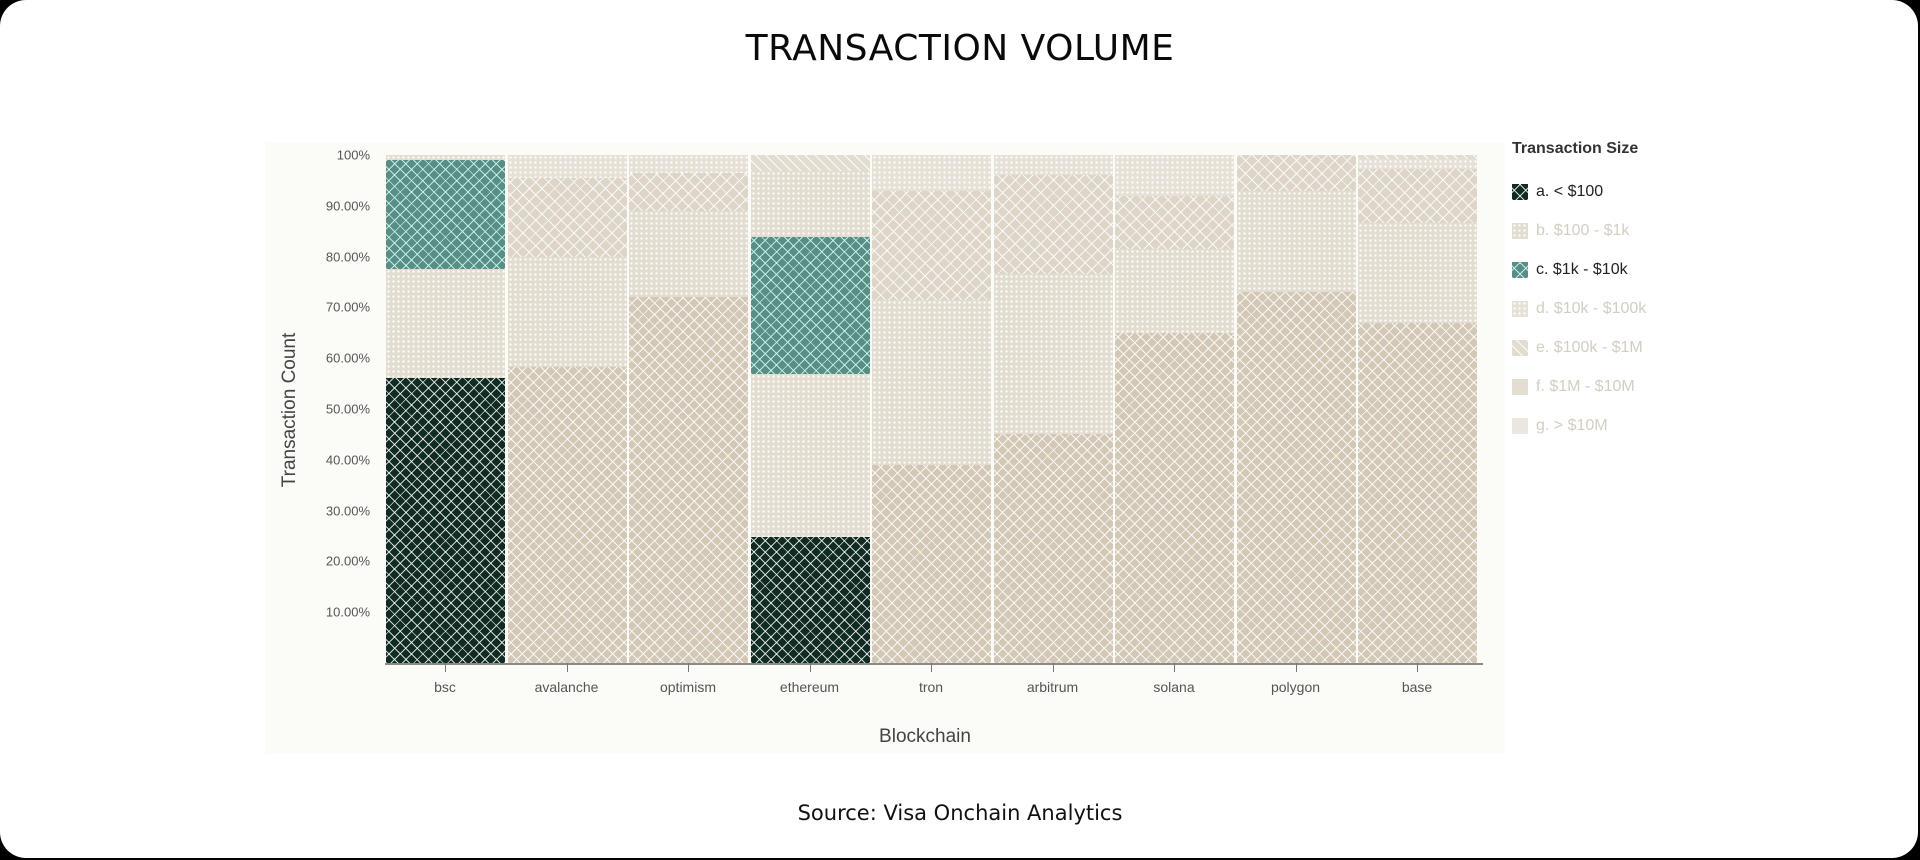 The height and width of the screenshot is (860, 1920). I want to click on bar-base, so click(1417, 409).